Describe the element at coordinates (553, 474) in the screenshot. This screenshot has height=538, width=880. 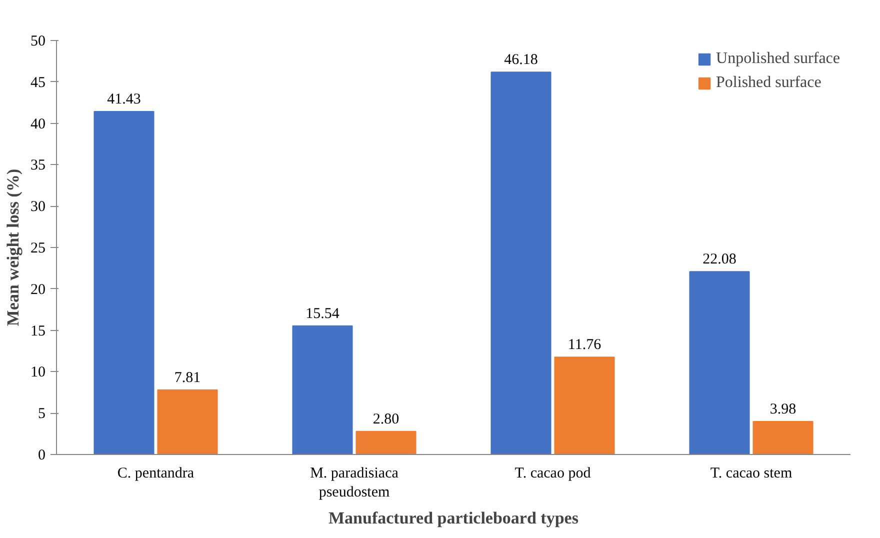
I see `x-tick-label: T. cacao pod` at that location.